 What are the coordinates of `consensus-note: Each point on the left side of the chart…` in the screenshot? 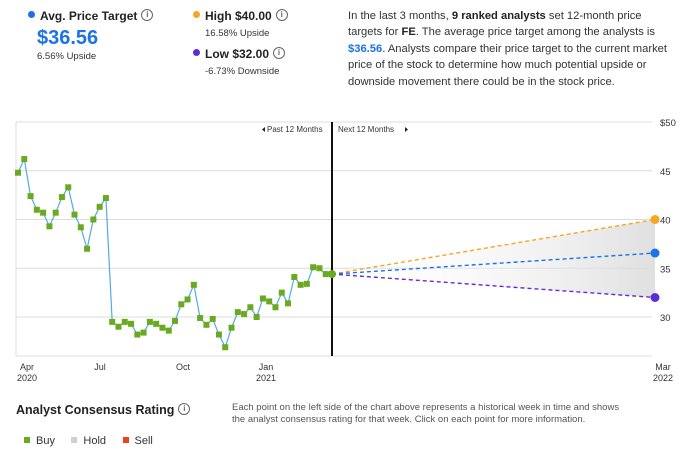 It's located at (426, 413).